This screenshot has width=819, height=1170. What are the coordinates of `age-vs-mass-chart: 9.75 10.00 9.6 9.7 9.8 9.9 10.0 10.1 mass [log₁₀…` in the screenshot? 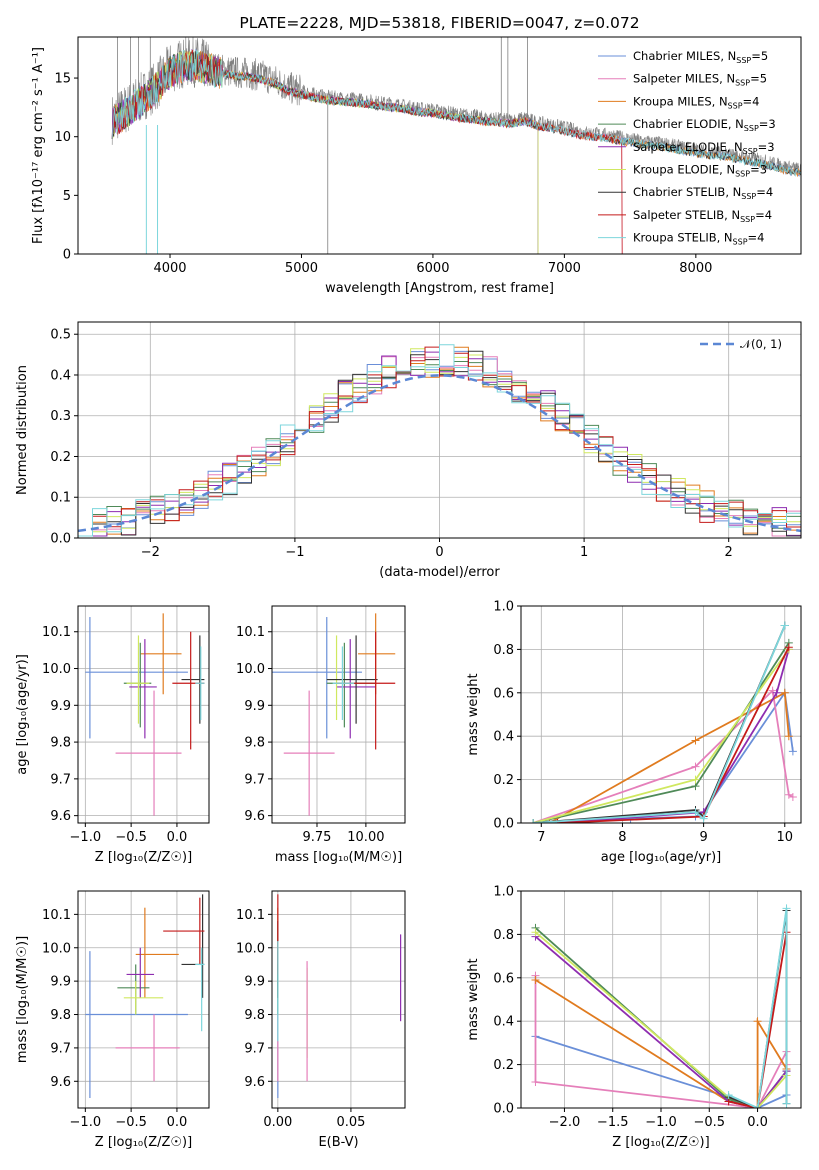 It's located at (321, 735).